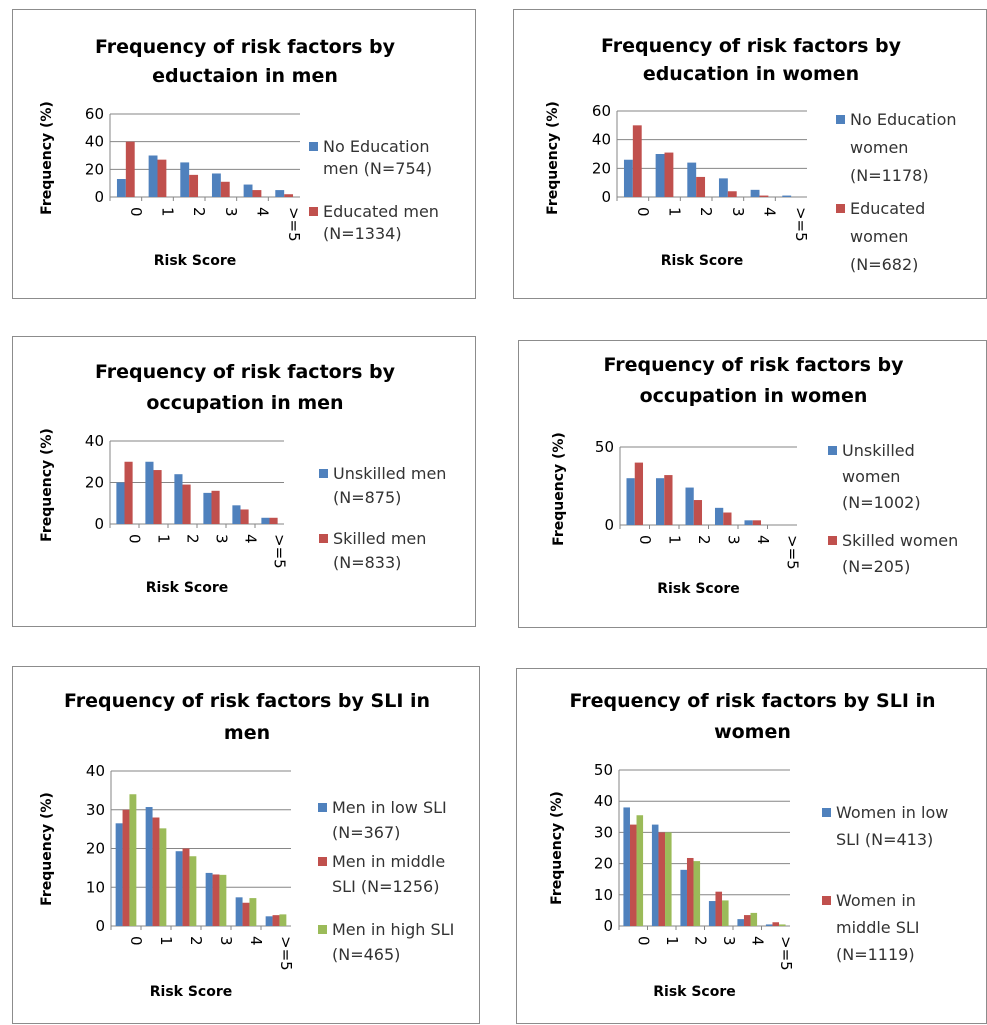  Describe the element at coordinates (389, 807) in the screenshot. I see `legend-label: Men in low SLI` at that location.